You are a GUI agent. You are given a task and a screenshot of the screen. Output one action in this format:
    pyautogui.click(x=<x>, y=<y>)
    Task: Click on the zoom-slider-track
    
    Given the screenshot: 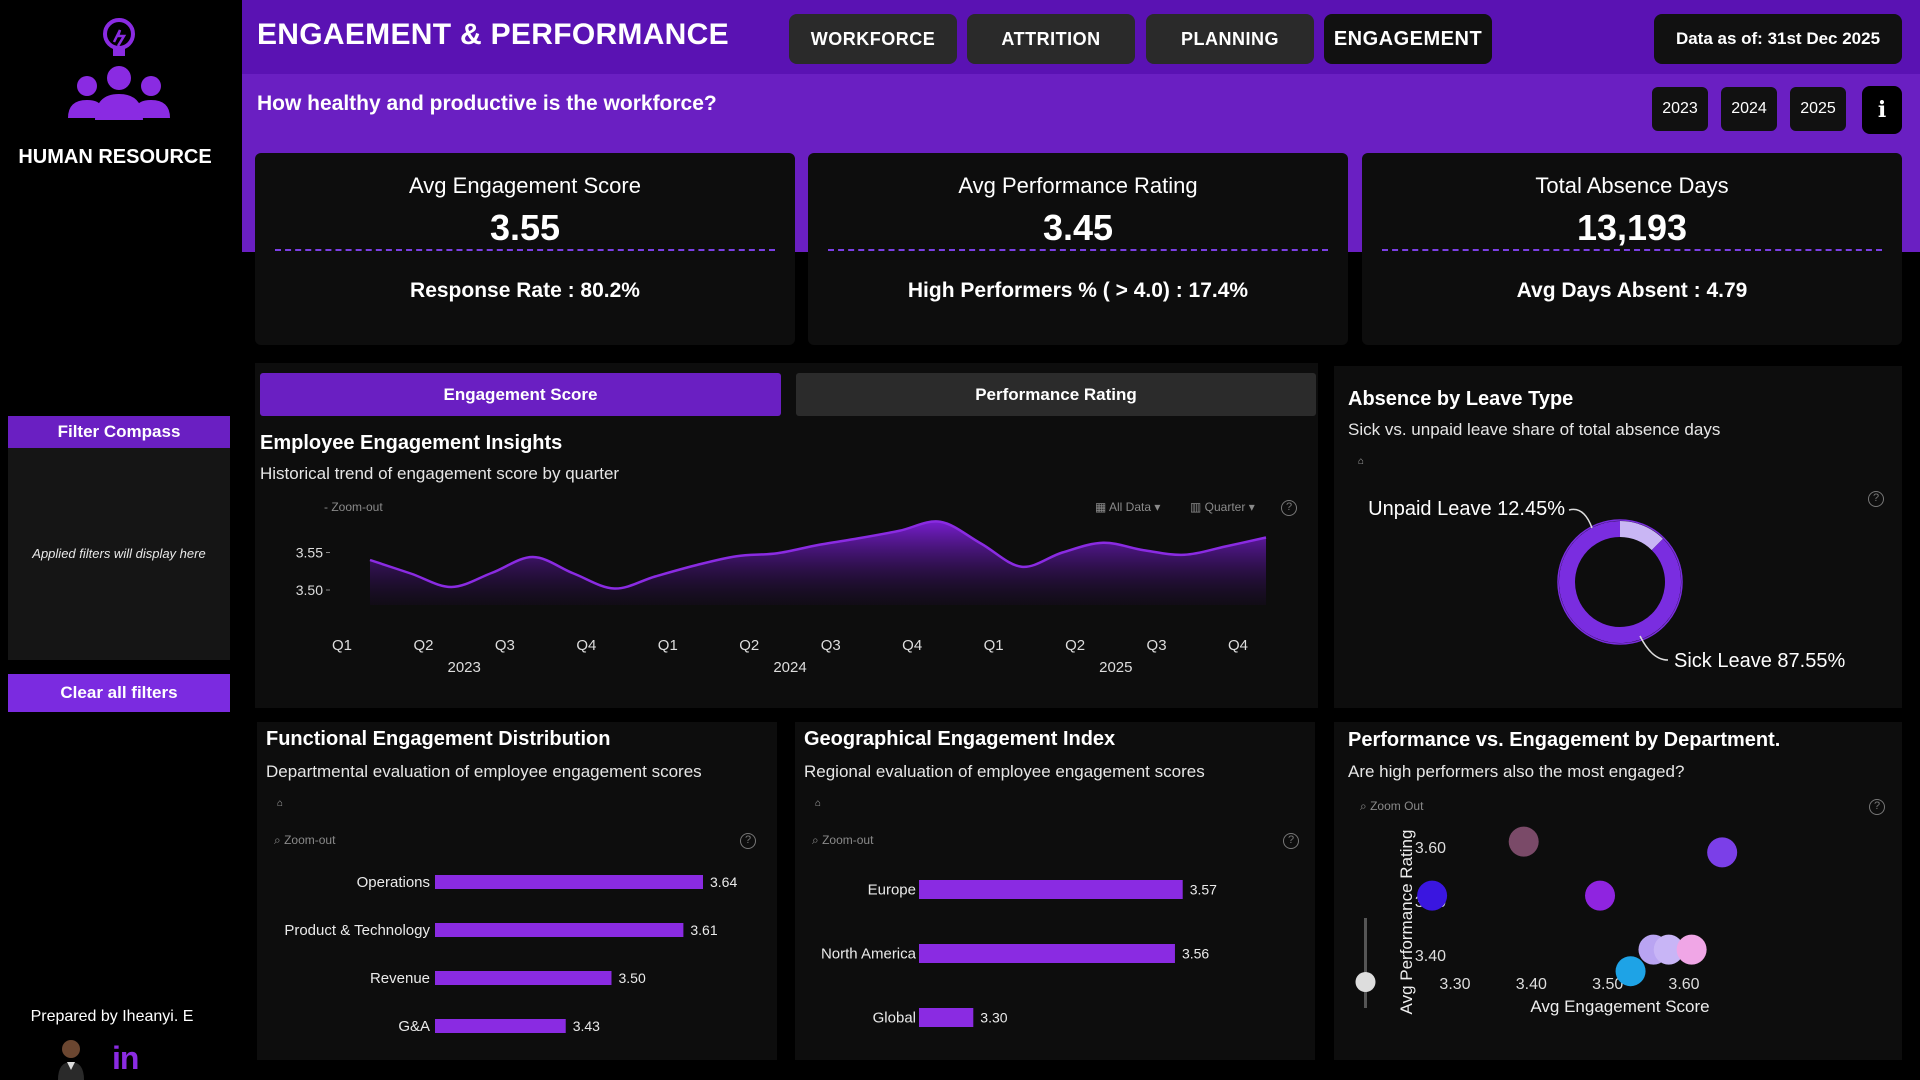 What is the action you would take?
    pyautogui.click(x=1365, y=963)
    